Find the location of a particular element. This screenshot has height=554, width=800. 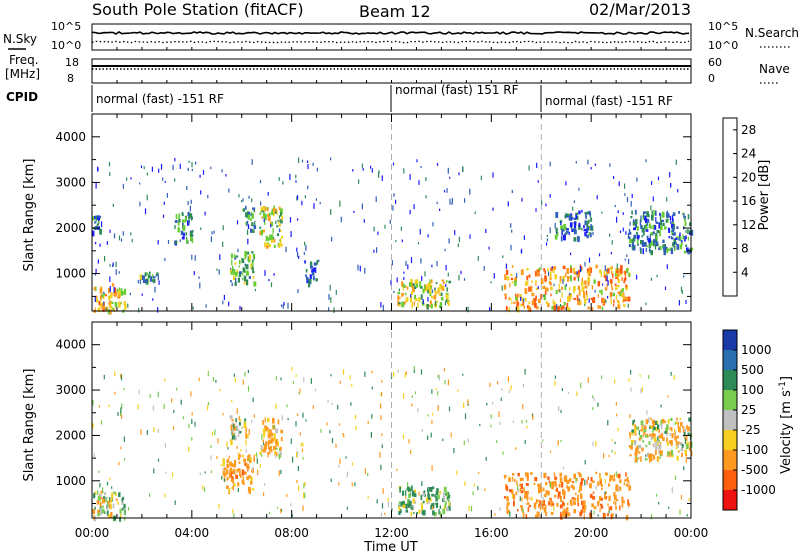

velocity-colorbar-segment is located at coordinates (730, 440).